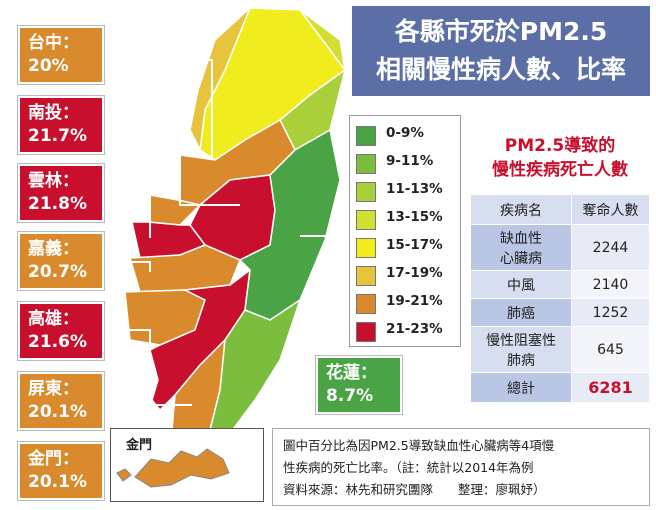 This screenshot has width=656, height=510. I want to click on legend-label: 11-13%, so click(414, 189).